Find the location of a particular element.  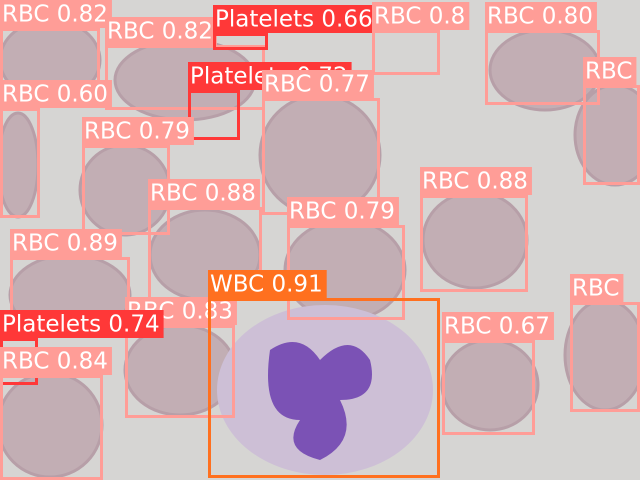

detection-label: RBC 0.77 is located at coordinates (317, 85).